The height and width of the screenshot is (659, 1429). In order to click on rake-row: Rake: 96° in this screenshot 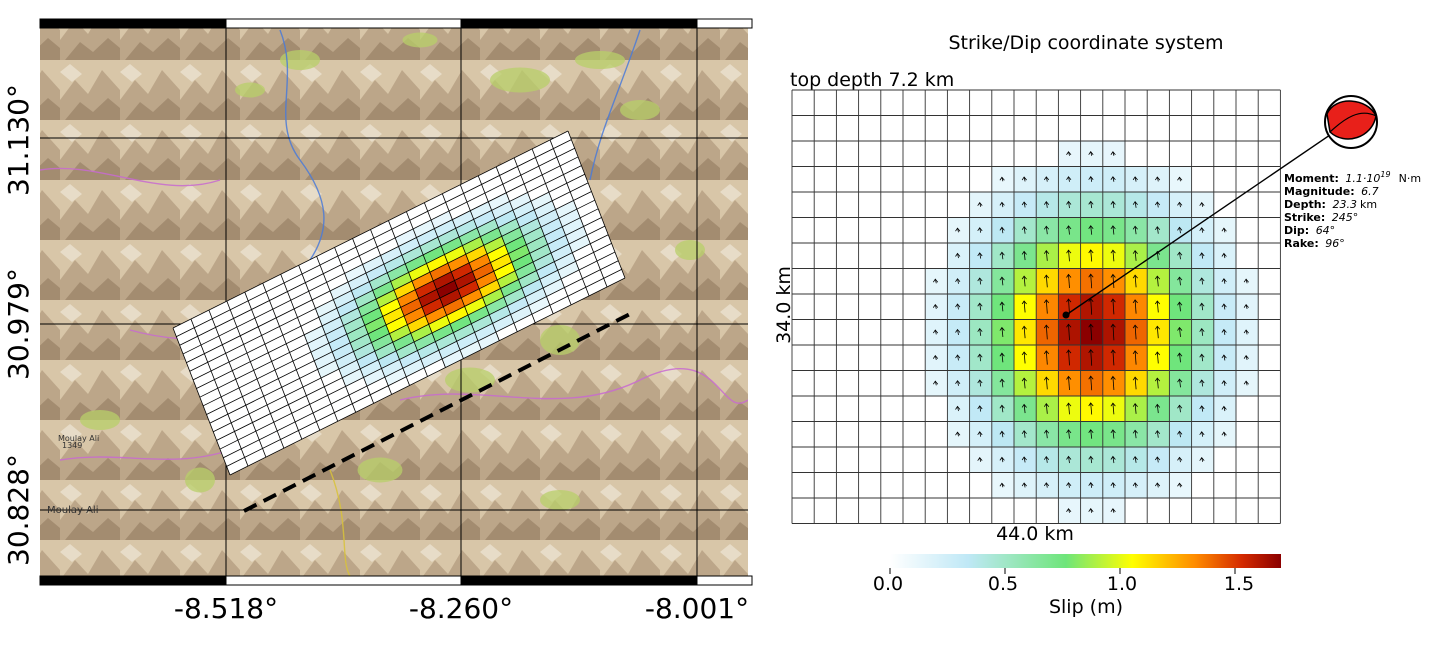, I will do `click(1314, 243)`.